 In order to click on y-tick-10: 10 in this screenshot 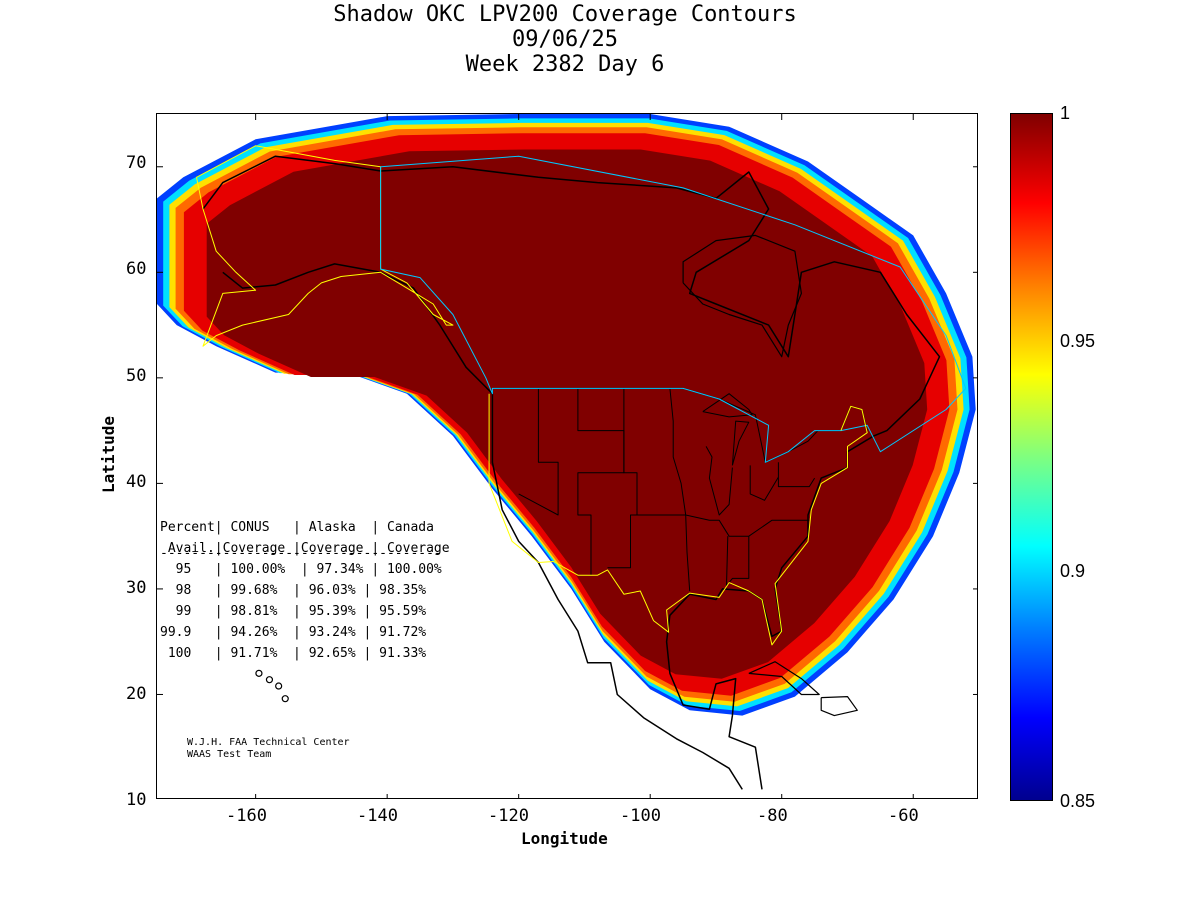, I will do `click(136, 800)`.